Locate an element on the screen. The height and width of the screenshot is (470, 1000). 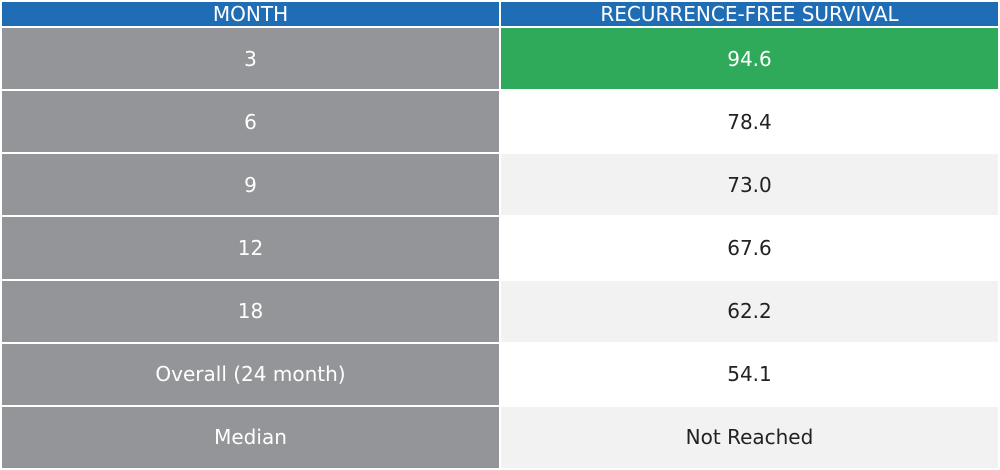
month-cell: Median is located at coordinates (250, 437).